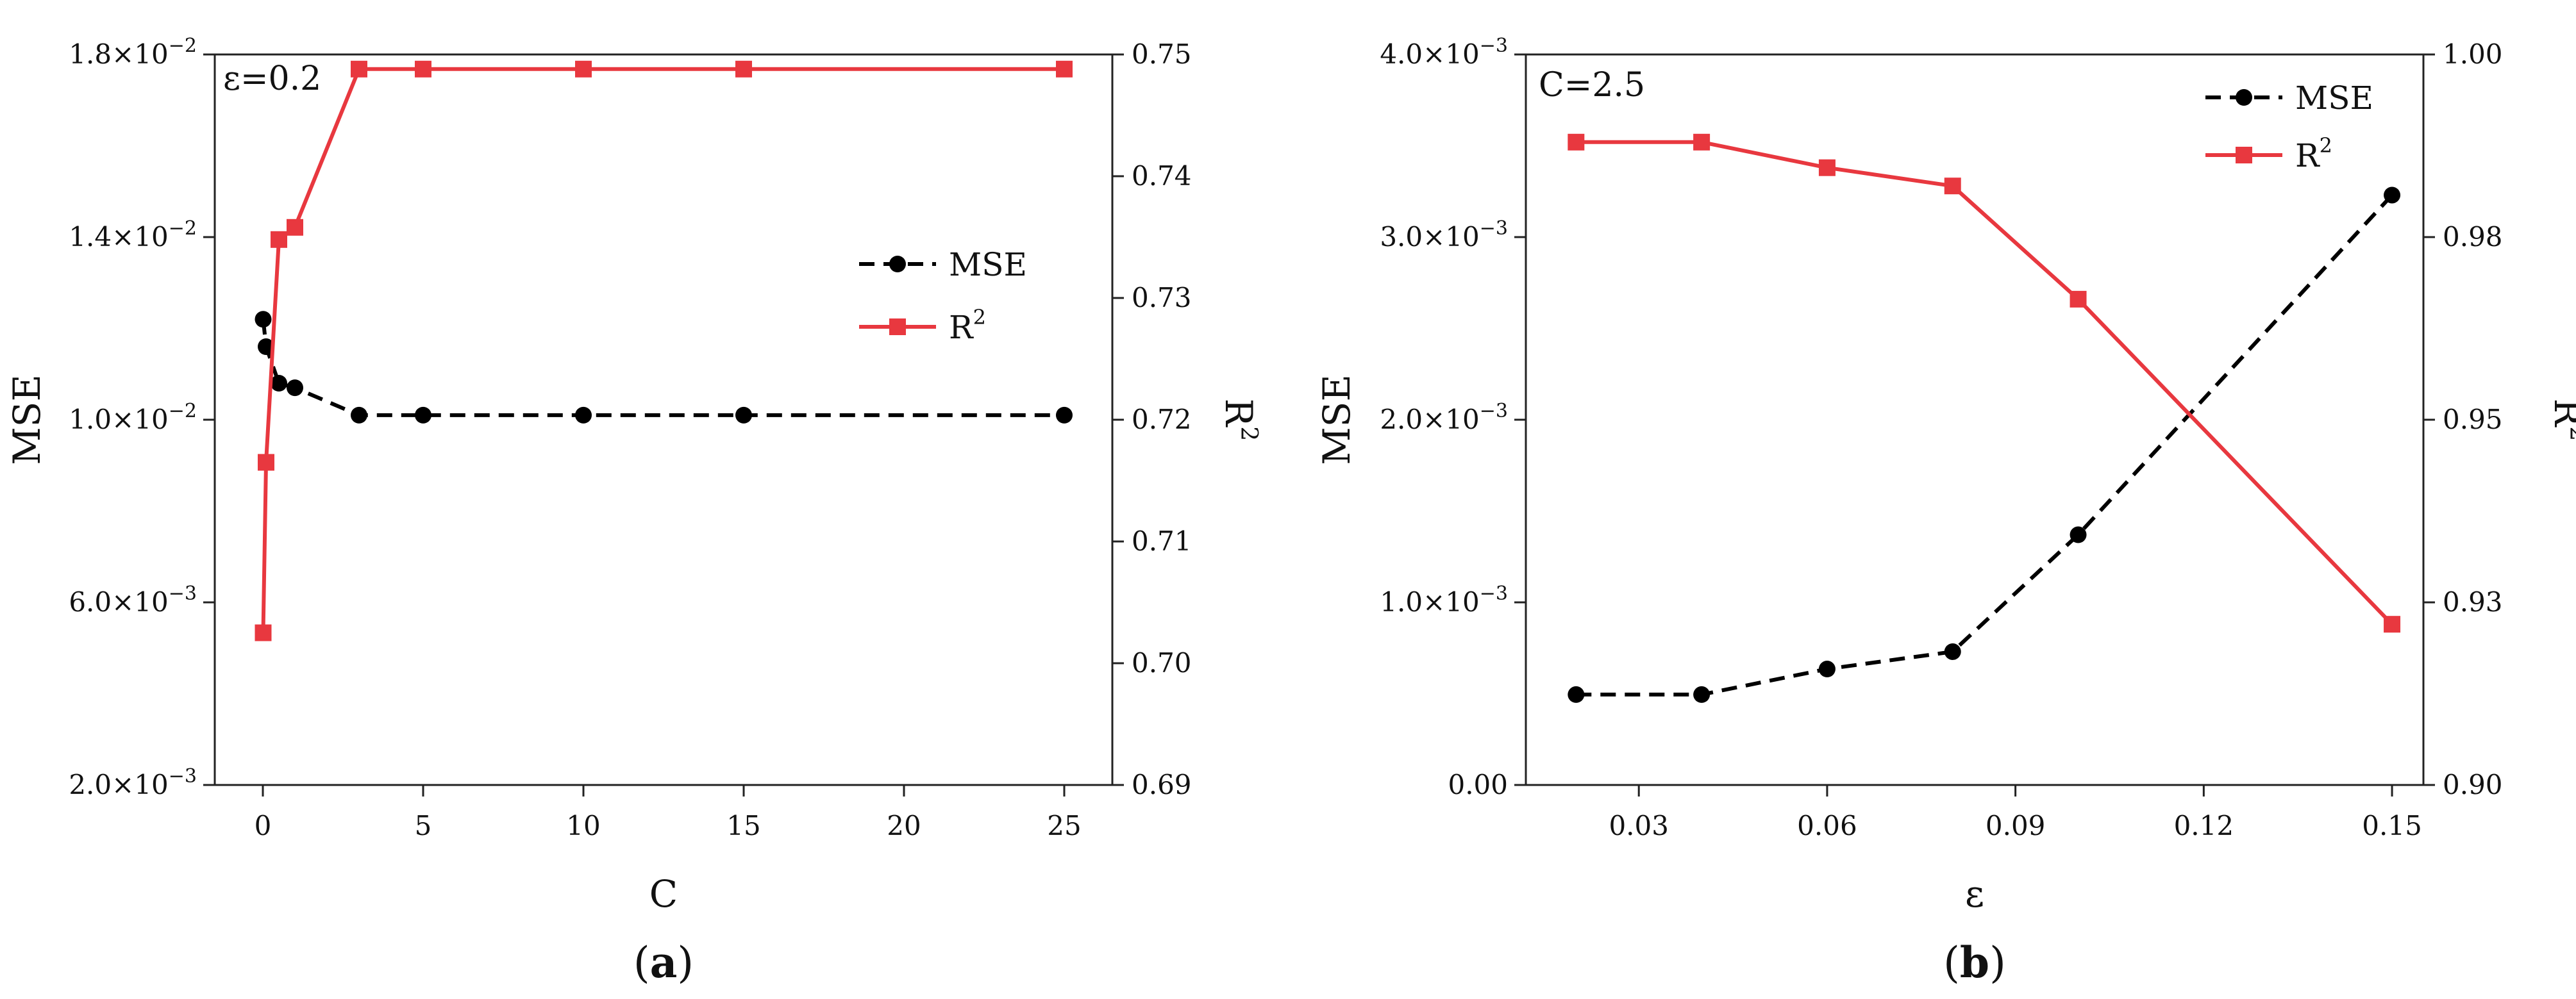 Image resolution: width=2576 pixels, height=999 pixels. What do you see at coordinates (1162, 663) in the screenshot?
I see `y-right-tick-label-a: 0.70` at bounding box center [1162, 663].